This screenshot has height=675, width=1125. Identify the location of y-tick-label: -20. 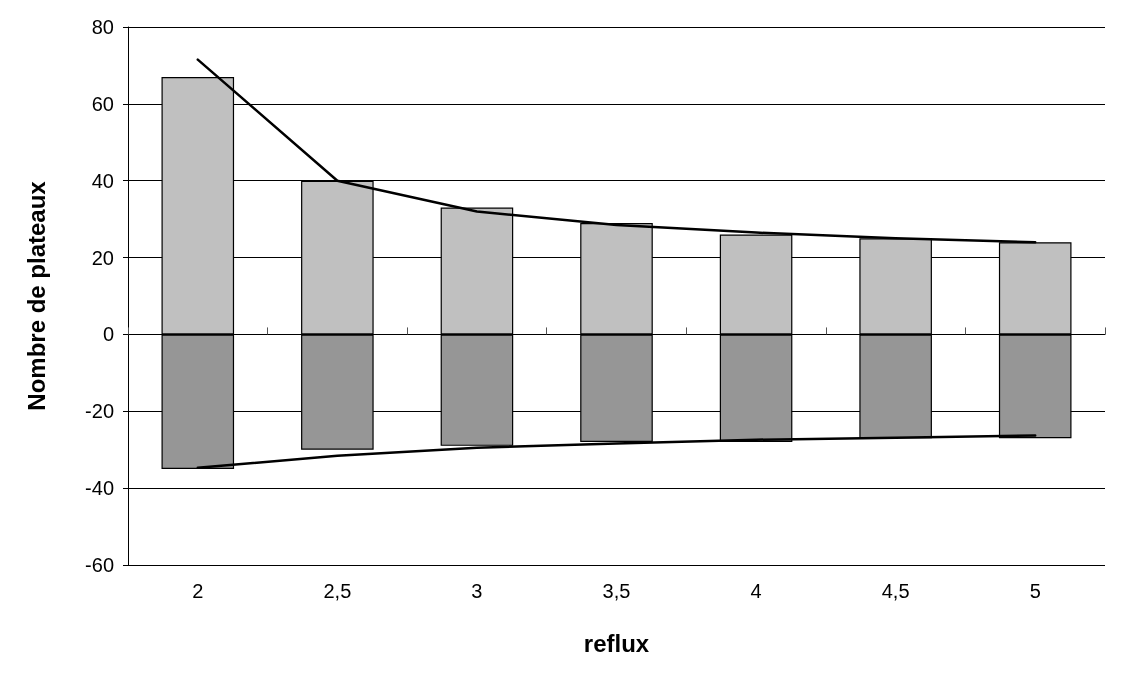
(99, 411).